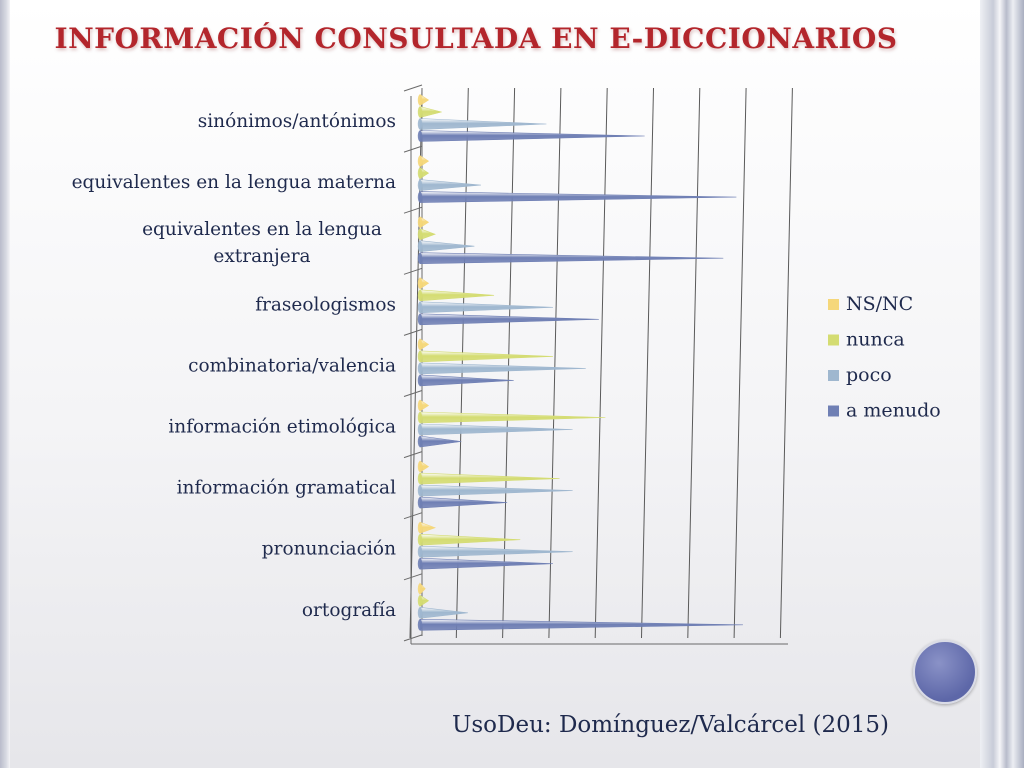 Image resolution: width=1024 pixels, height=768 pixels. Describe the element at coordinates (893, 411) in the screenshot. I see `legend-label: a menudo` at that location.